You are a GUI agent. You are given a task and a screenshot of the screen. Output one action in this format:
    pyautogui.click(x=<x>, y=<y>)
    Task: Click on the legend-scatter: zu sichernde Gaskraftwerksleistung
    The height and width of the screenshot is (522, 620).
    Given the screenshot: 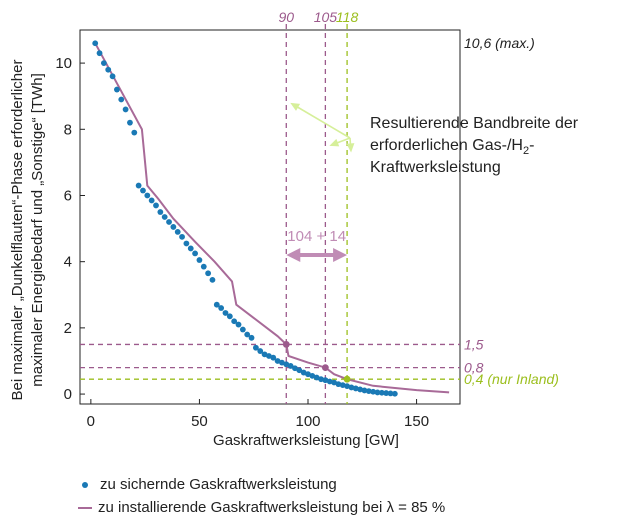 What is the action you would take?
    pyautogui.click(x=207, y=484)
    